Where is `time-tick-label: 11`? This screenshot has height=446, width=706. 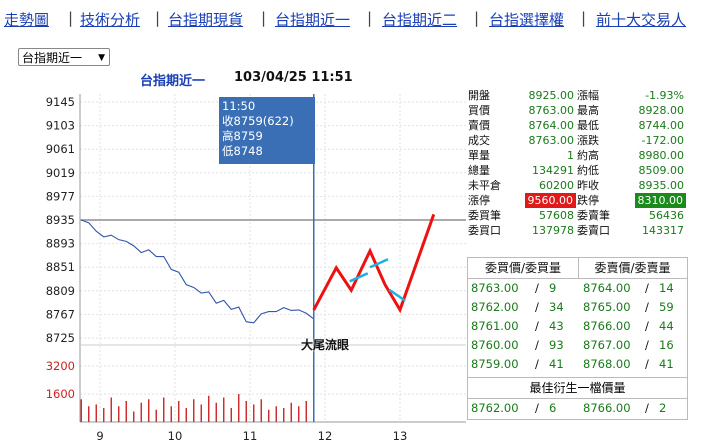
time-tick-label: 11 is located at coordinates (250, 436).